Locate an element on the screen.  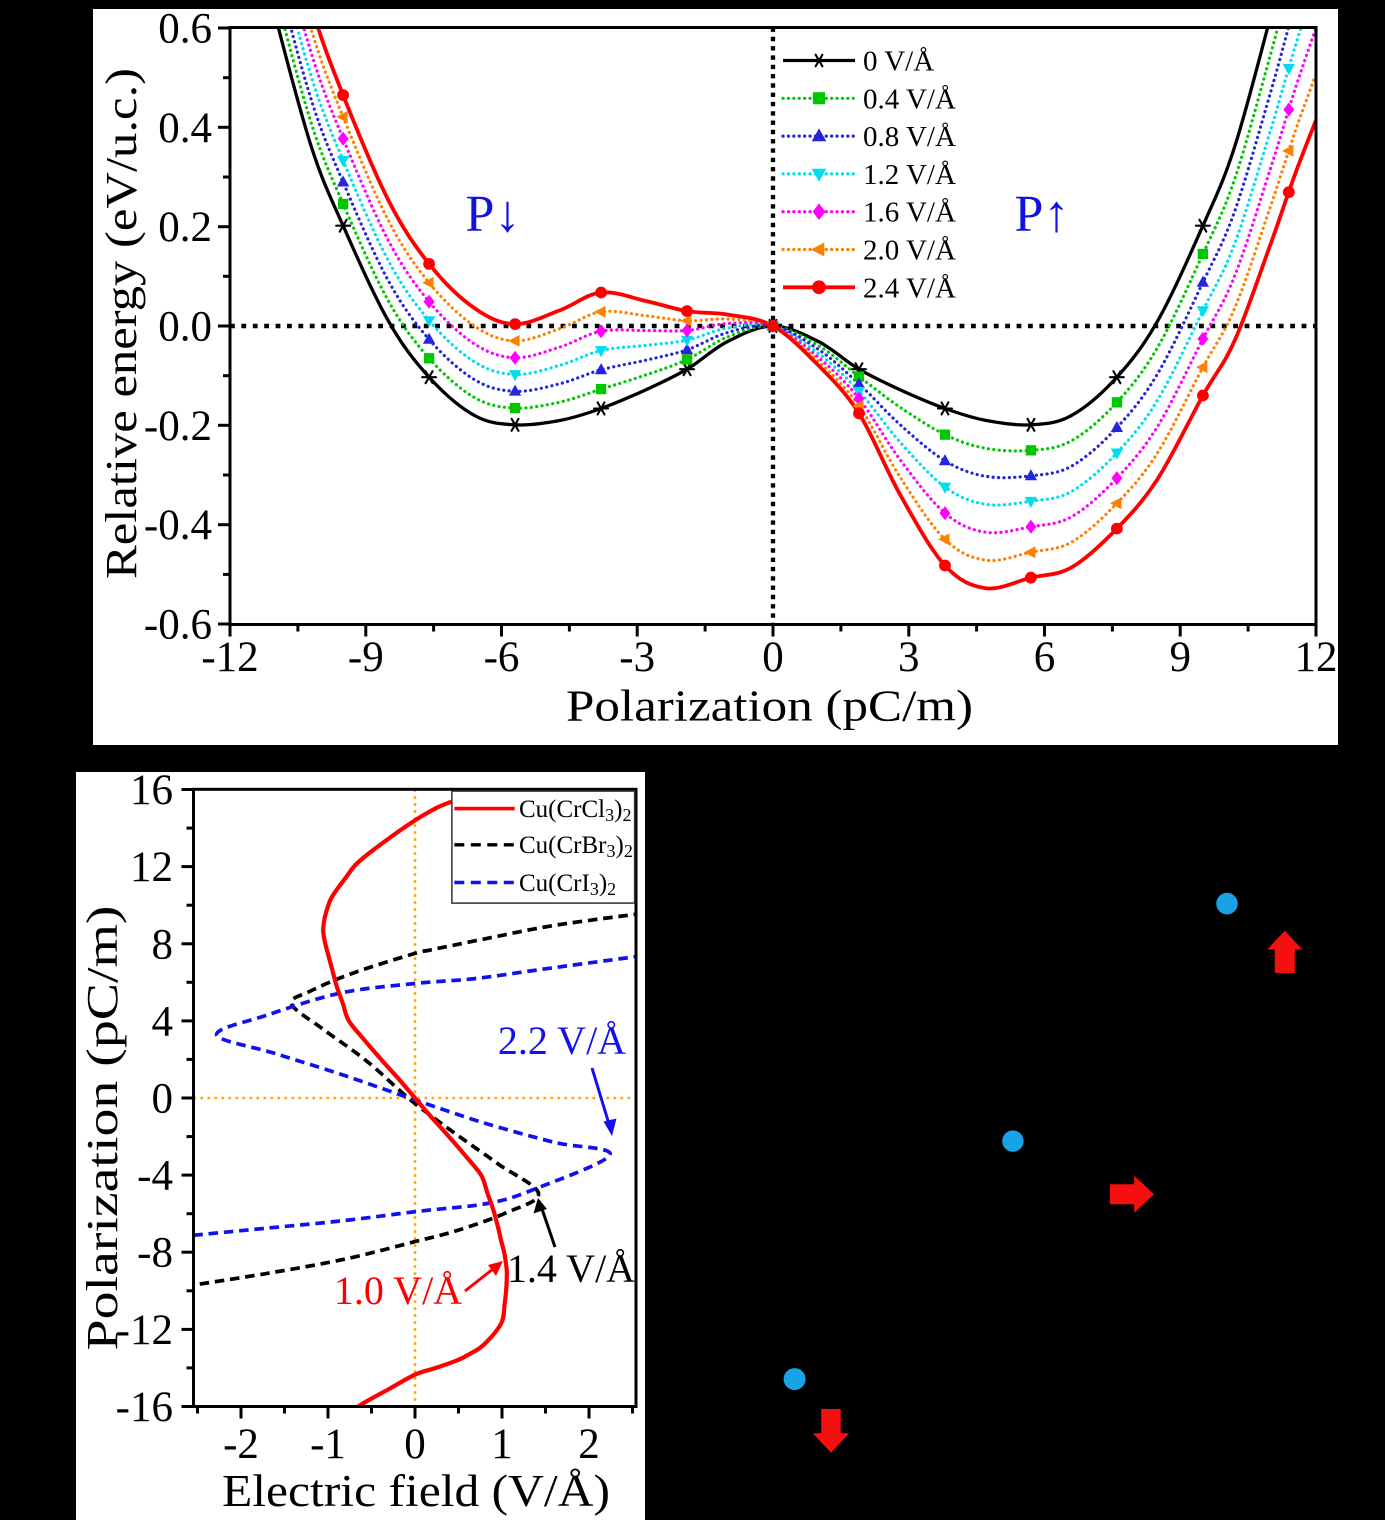
svg-text: -0.2 is located at coordinates (178, 426).